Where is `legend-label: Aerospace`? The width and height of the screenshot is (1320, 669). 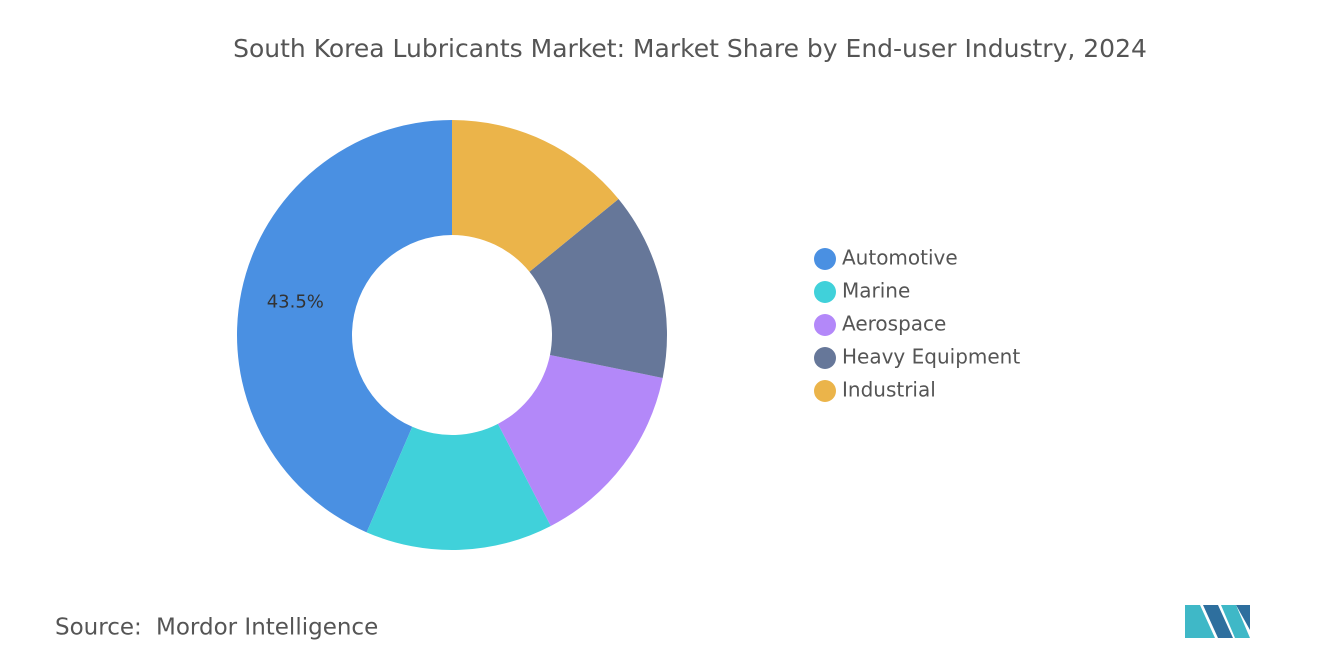 legend-label: Aerospace is located at coordinates (894, 324).